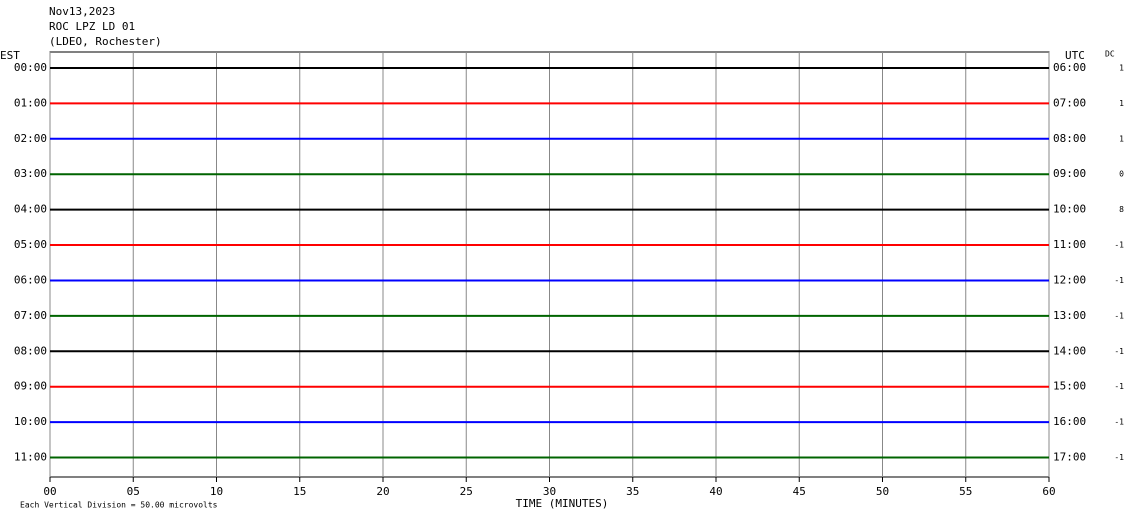  I want to click on utc-label: 08:00, so click(1069, 138).